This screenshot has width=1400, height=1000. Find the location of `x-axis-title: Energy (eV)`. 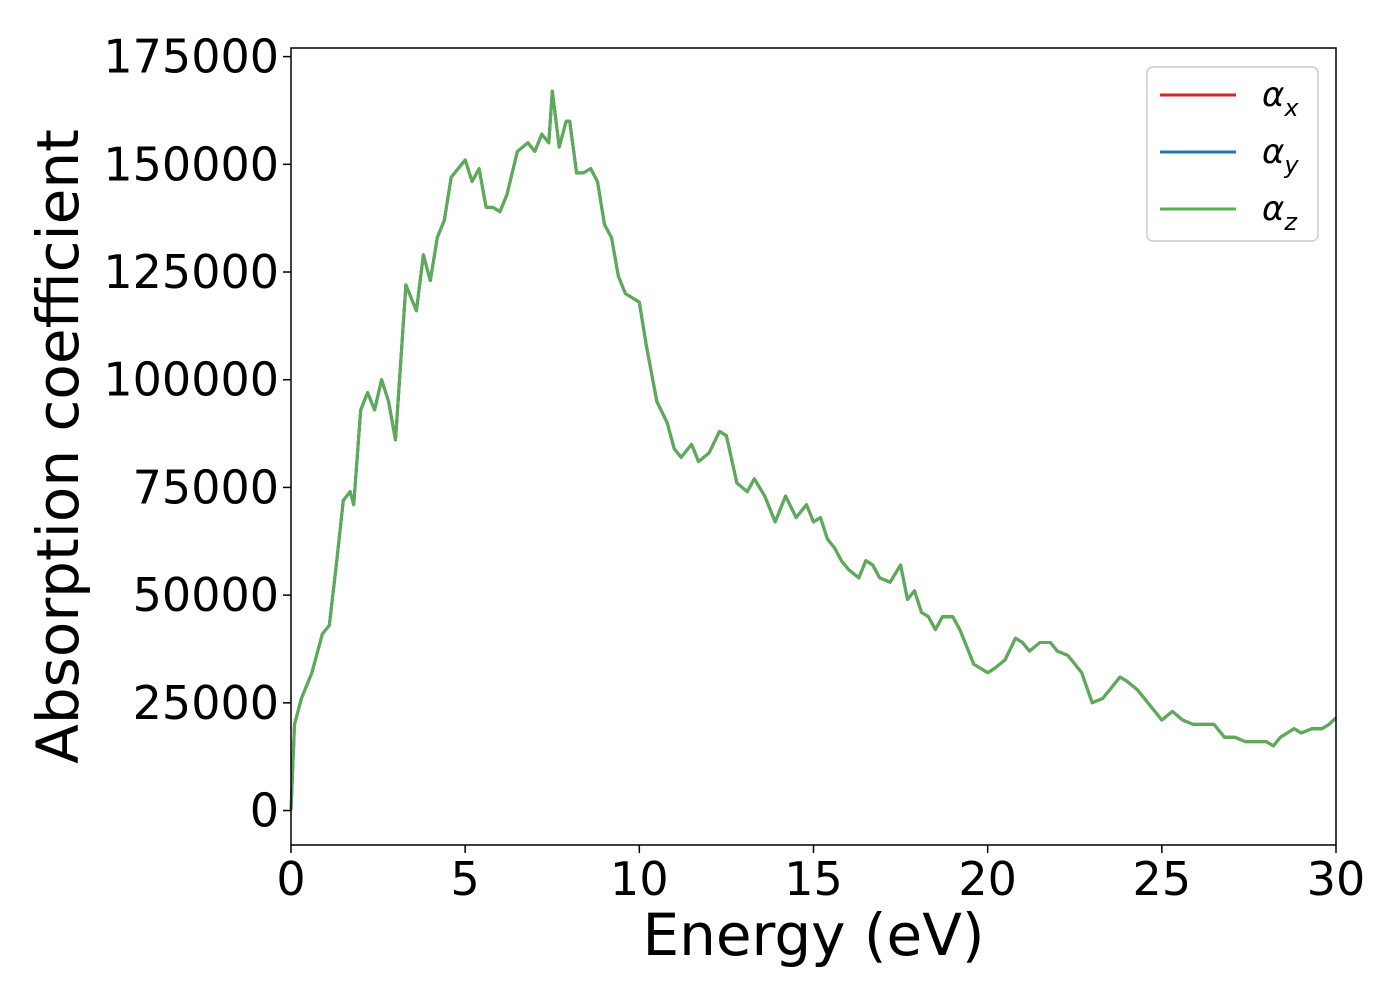

x-axis-title: Energy (eV) is located at coordinates (813, 935).